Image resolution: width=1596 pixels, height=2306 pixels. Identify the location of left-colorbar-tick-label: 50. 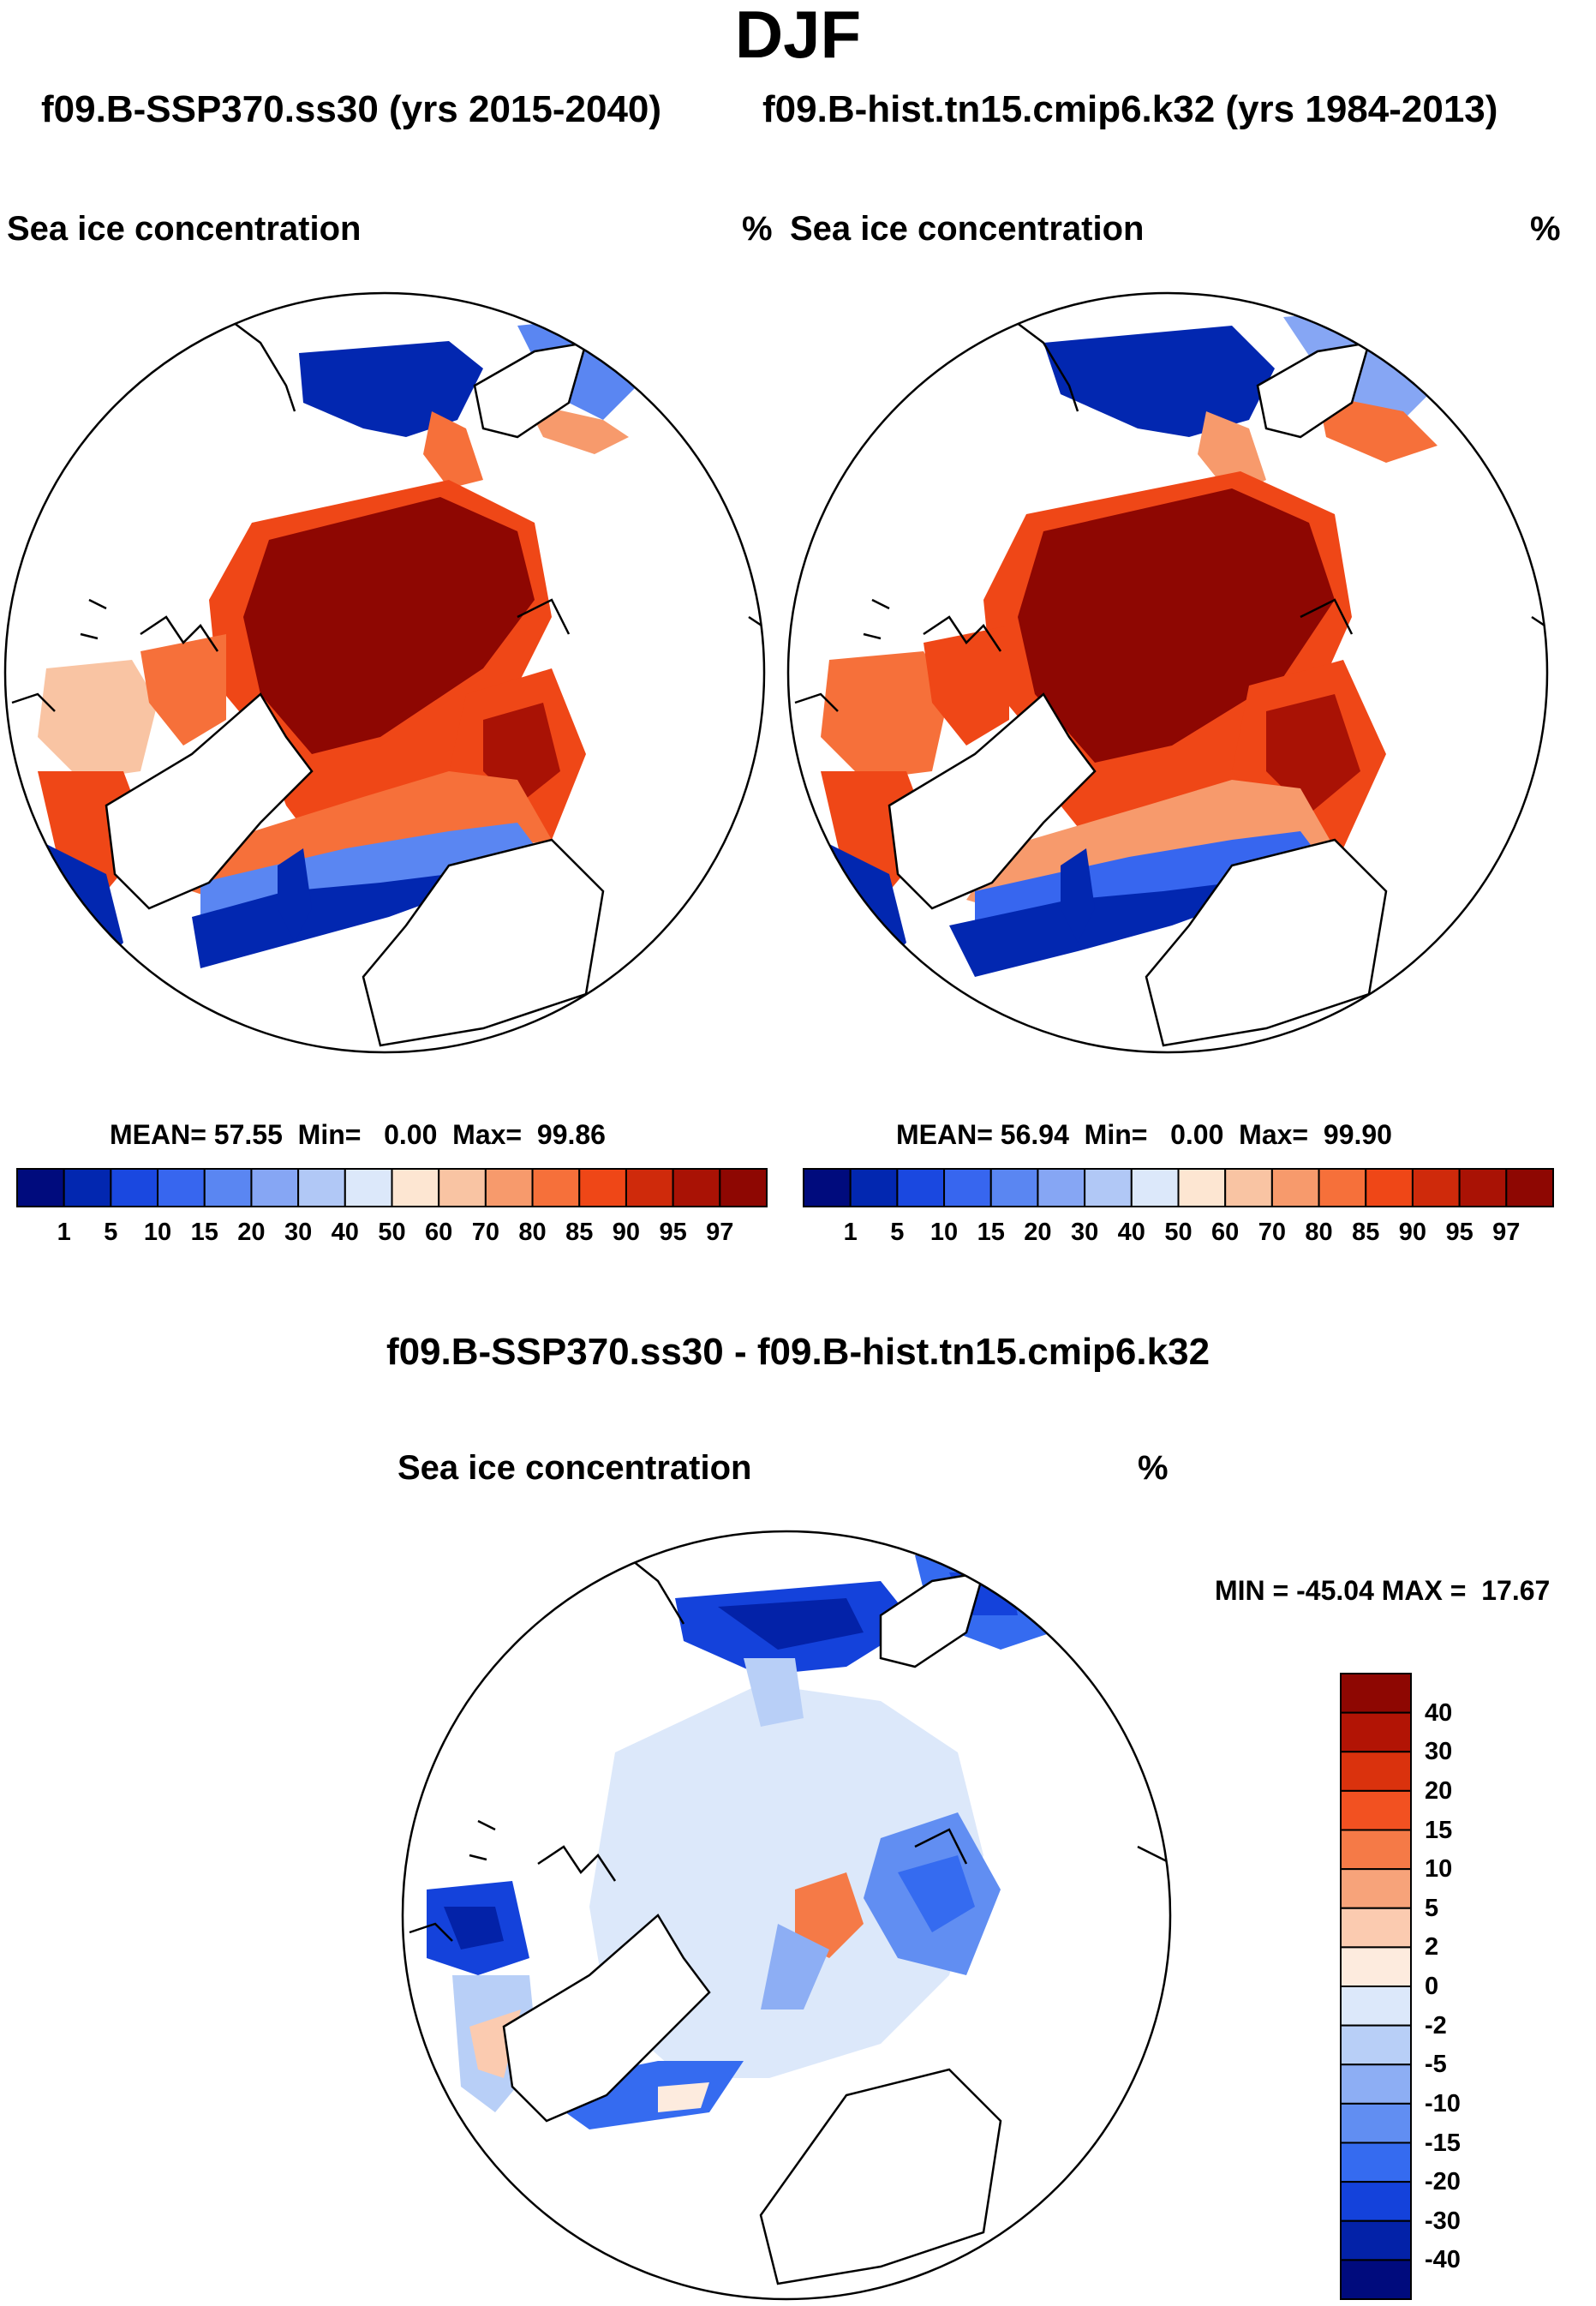
(392, 1232).